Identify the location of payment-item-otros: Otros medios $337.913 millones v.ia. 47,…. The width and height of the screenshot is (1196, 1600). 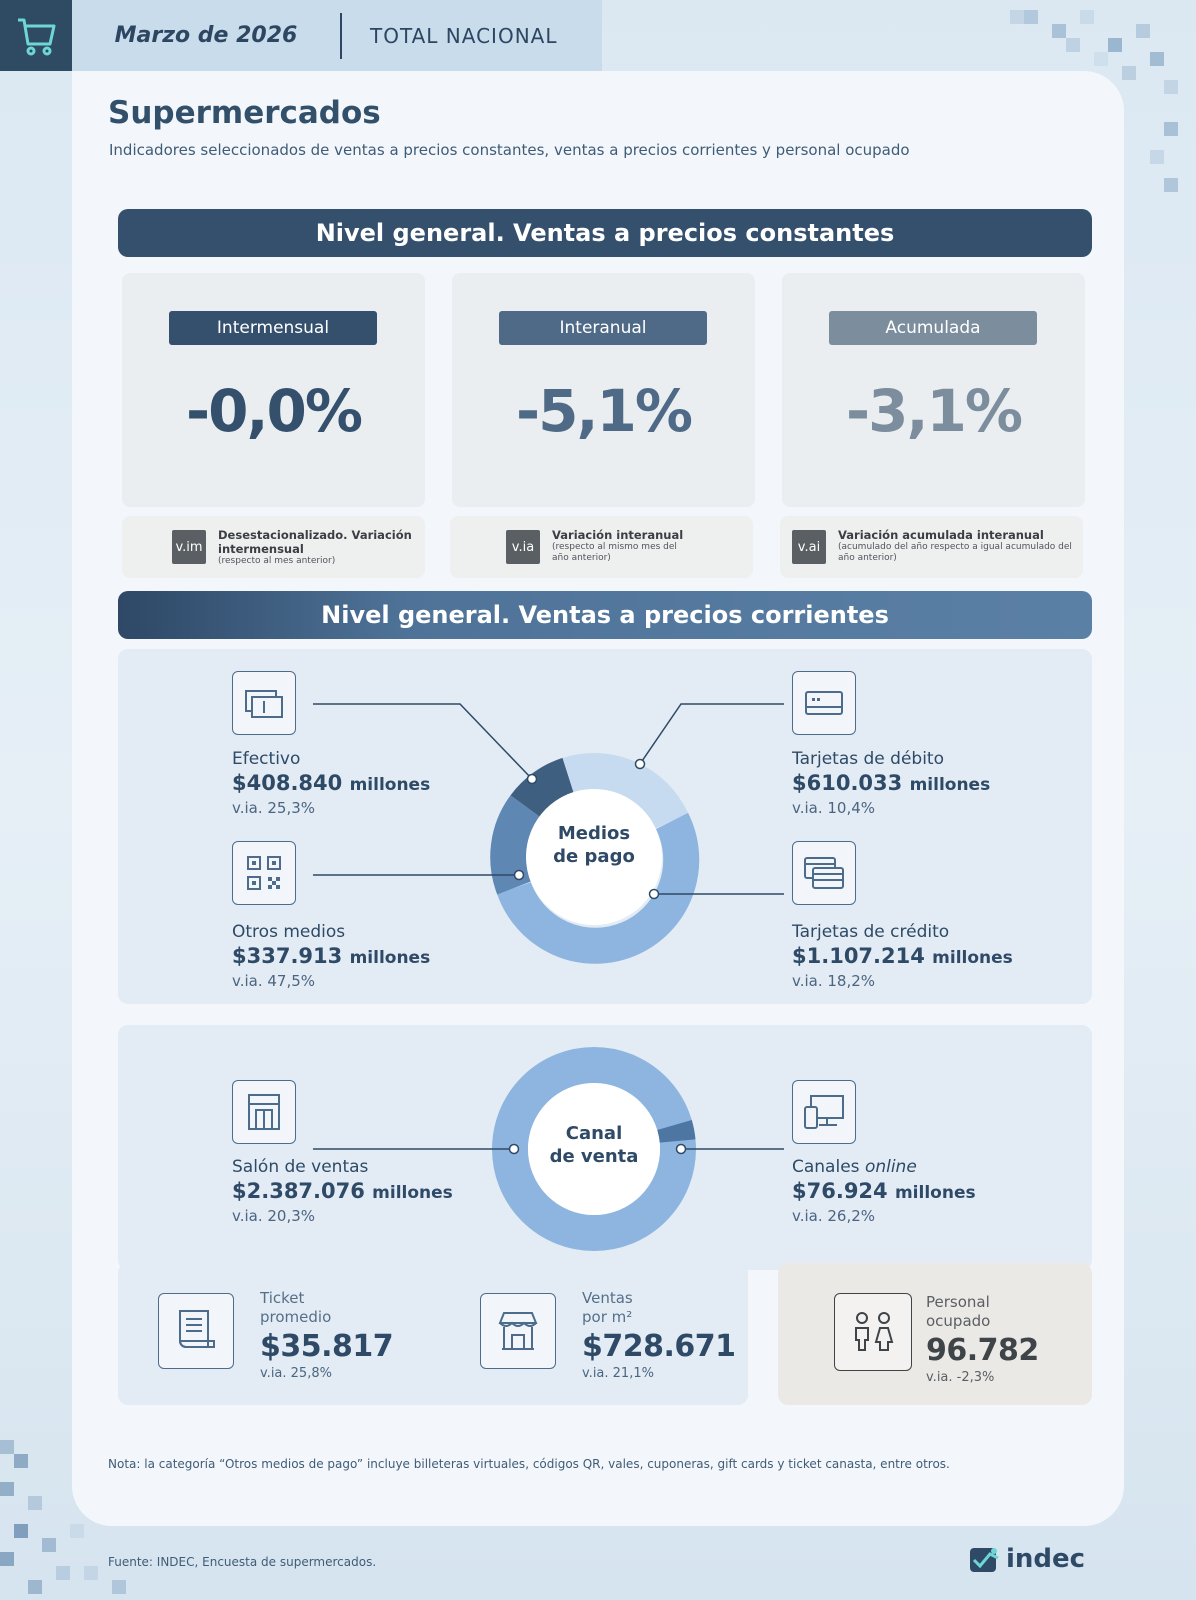
(331, 956).